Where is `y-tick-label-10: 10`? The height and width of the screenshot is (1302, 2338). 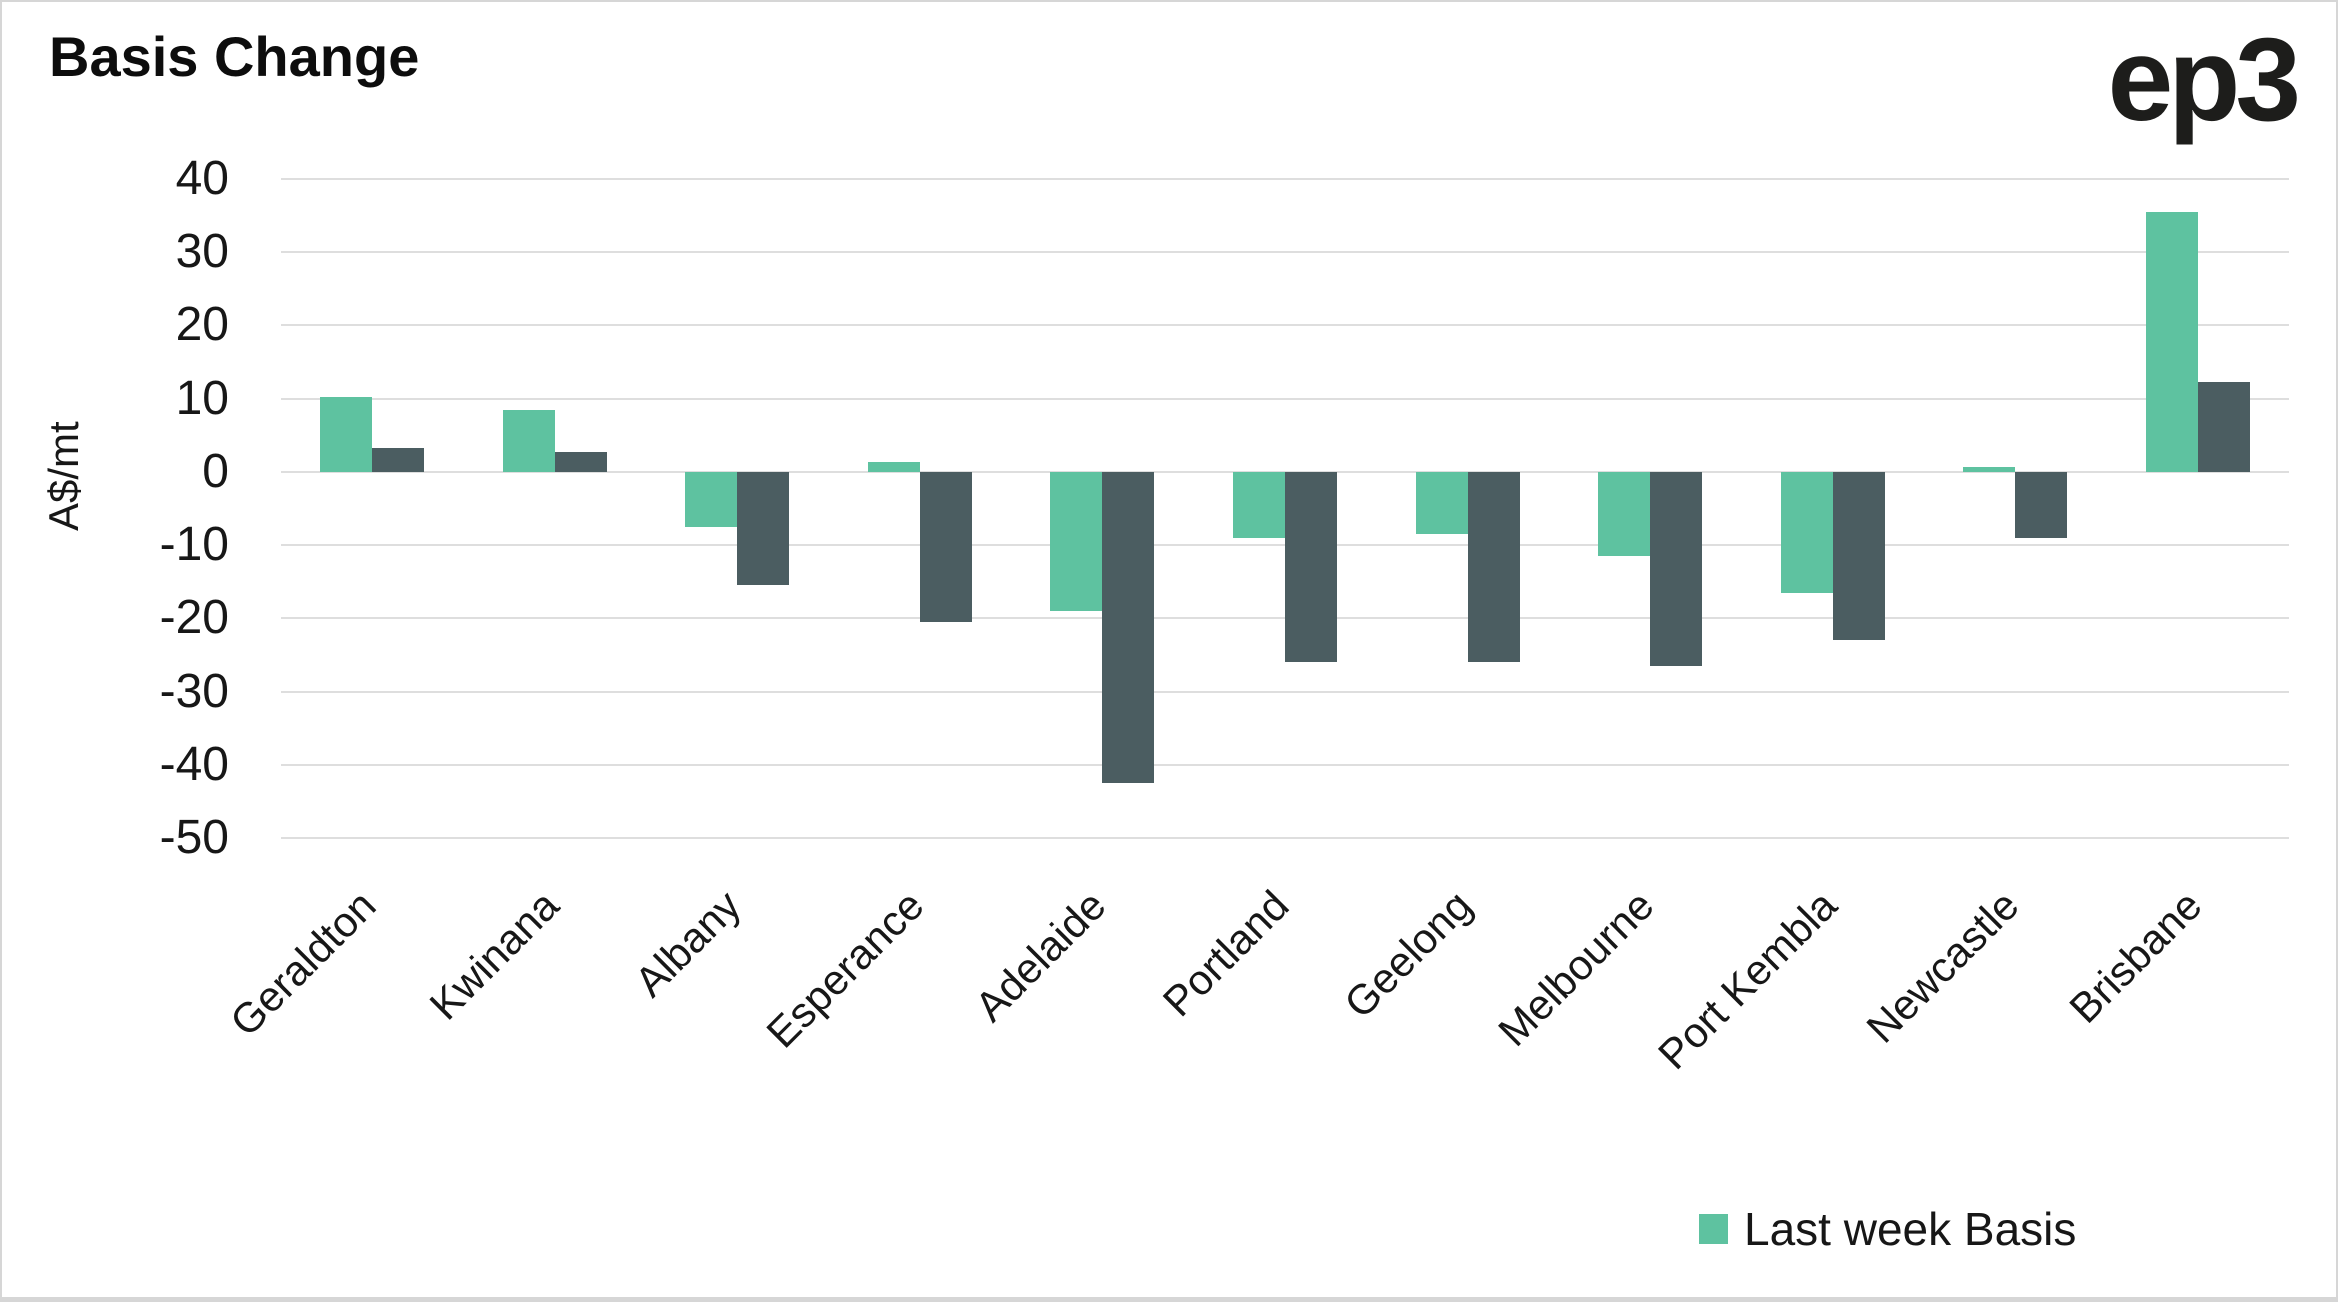
y-tick-label-10: 10 is located at coordinates (202, 398).